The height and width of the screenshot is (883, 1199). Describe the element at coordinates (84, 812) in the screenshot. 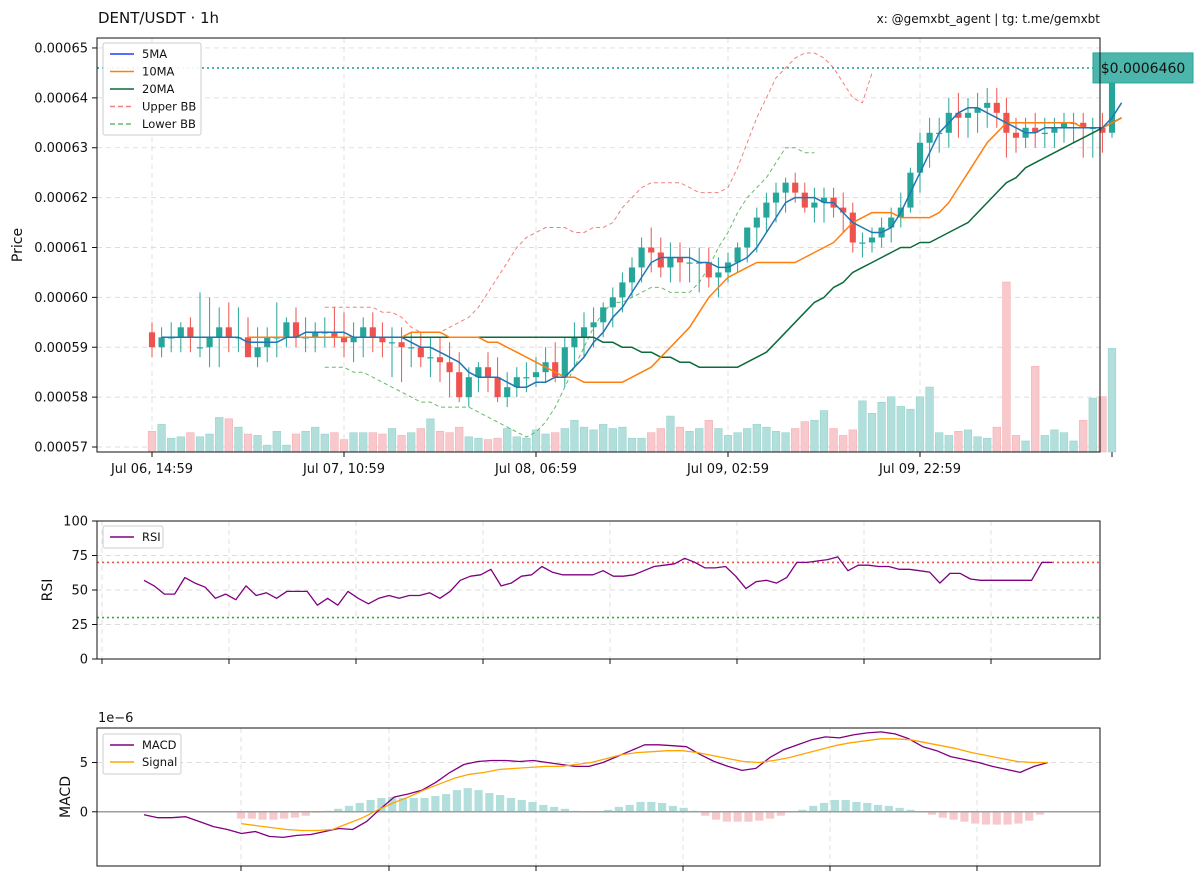

I see `macd-y-tick-label: 0` at that location.